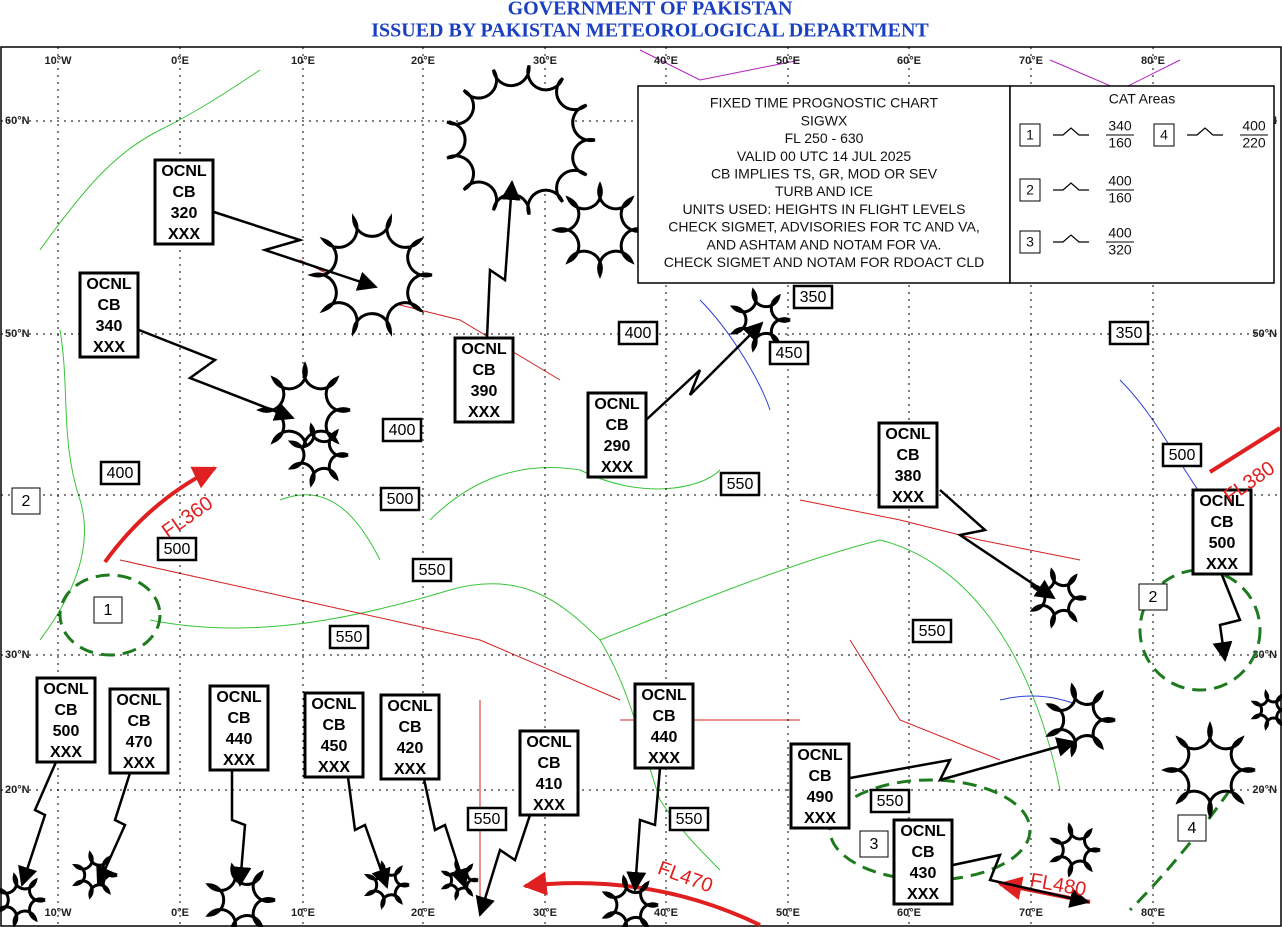 This screenshot has height=927, width=1282. Describe the element at coordinates (109, 326) in the screenshot. I see `cb-top: 340` at that location.